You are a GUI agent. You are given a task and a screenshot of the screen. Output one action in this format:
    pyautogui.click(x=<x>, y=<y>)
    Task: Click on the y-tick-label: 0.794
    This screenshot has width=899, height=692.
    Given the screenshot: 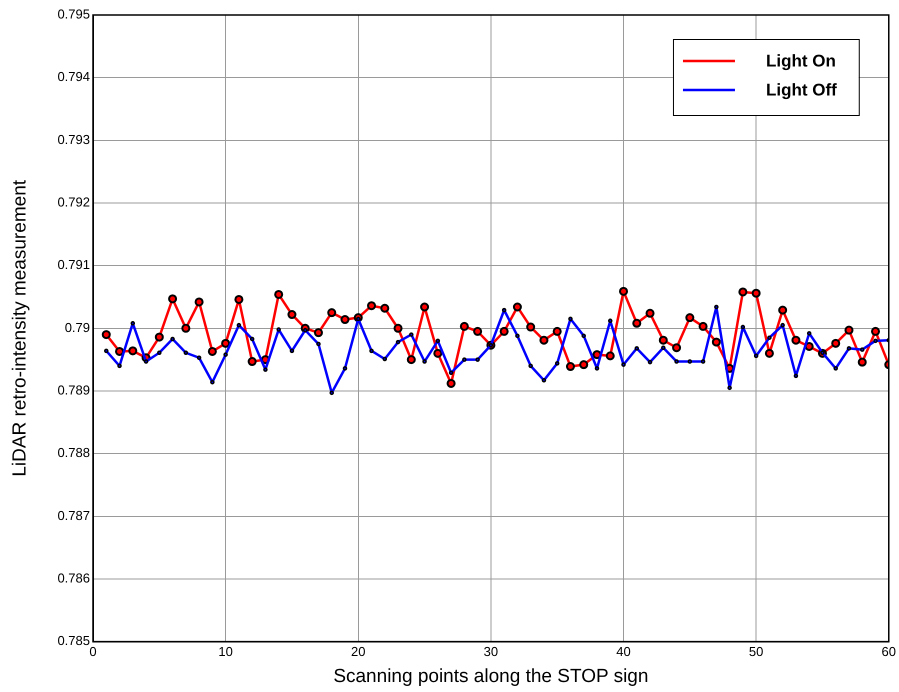 What is the action you would take?
    pyautogui.click(x=73, y=76)
    